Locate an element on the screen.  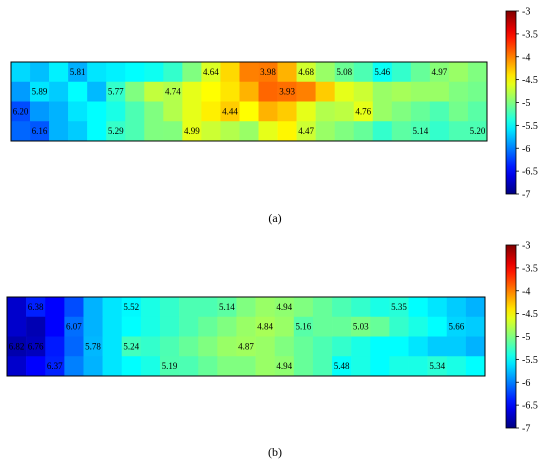
cell-value-label: 5.52 is located at coordinates (131, 307).